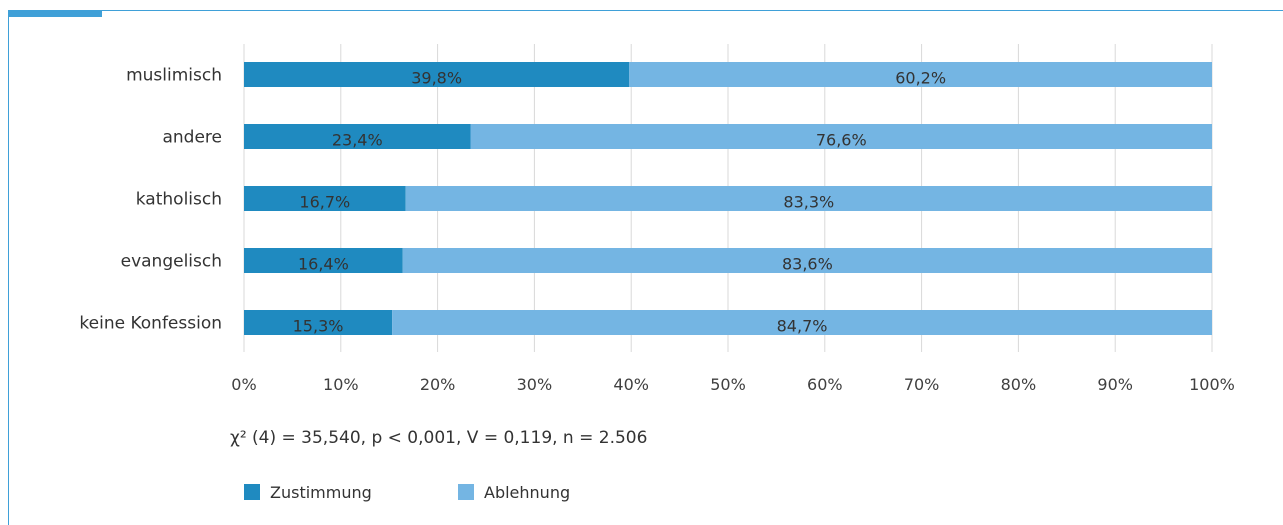 This screenshot has height=525, width=1283. Describe the element at coordinates (341, 384) in the screenshot. I see `x-tick-label: 10%` at that location.